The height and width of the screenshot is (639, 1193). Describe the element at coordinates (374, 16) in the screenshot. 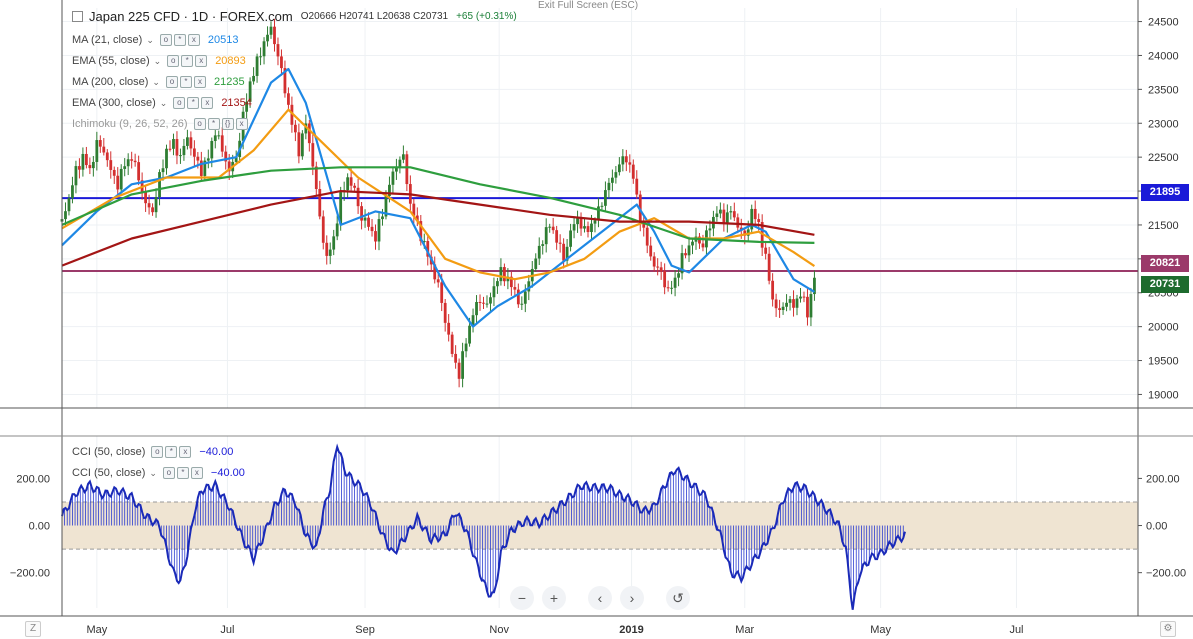

I see `ohlc-values: O20666 H20741 L20638 C20731` at that location.